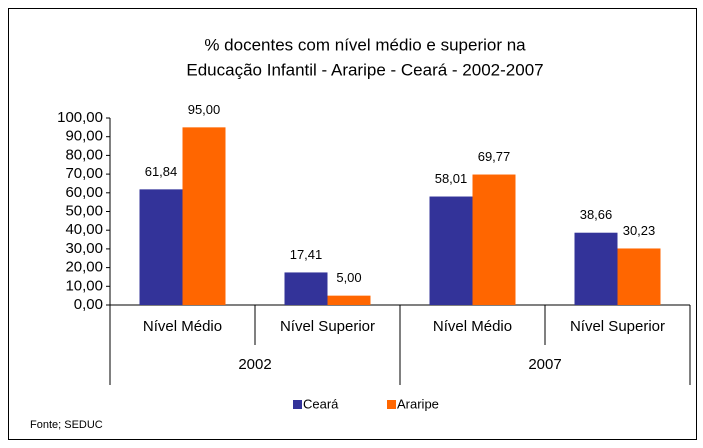 Image resolution: width=703 pixels, height=448 pixels. I want to click on group-label: 2002, so click(254, 364).